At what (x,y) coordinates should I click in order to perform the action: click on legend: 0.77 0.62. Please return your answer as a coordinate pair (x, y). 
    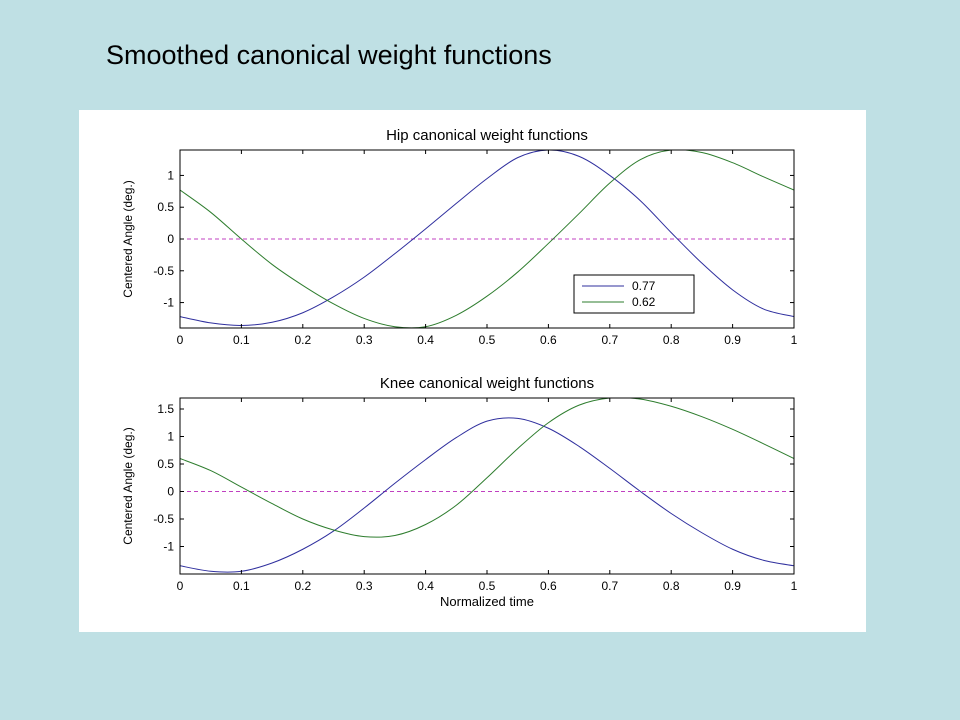
    Looking at the image, I should click on (634, 294).